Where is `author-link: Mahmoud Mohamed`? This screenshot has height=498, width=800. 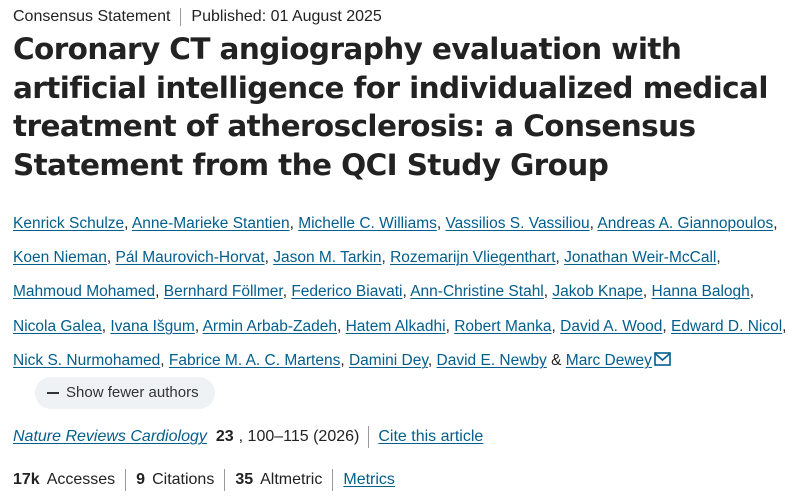 author-link: Mahmoud Mohamed is located at coordinates (84, 292).